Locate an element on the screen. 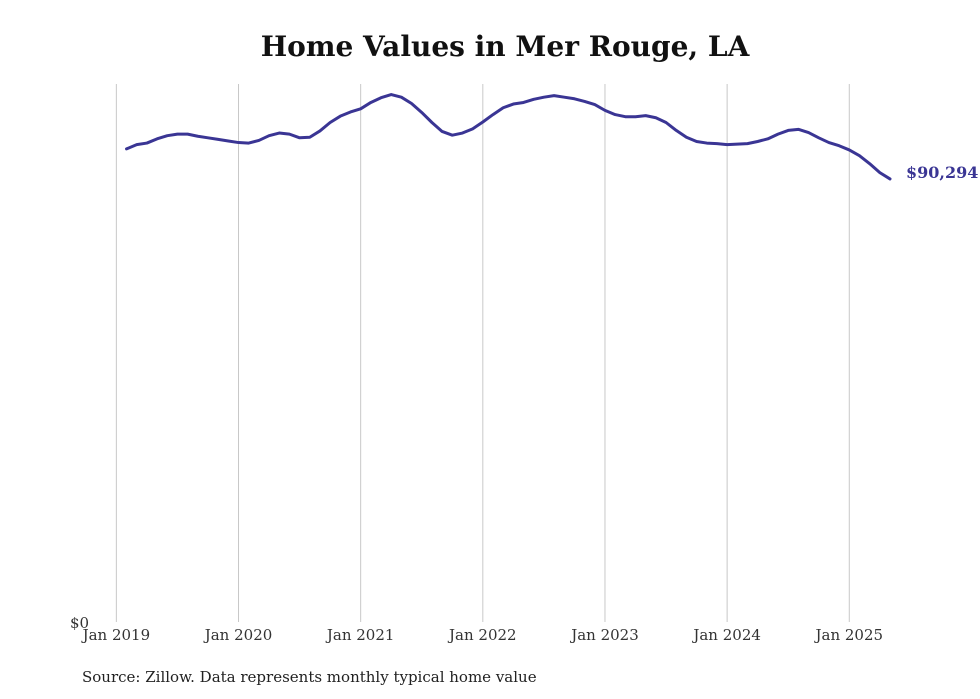  x-tick-label: Jan 2024 is located at coordinates (726, 635).